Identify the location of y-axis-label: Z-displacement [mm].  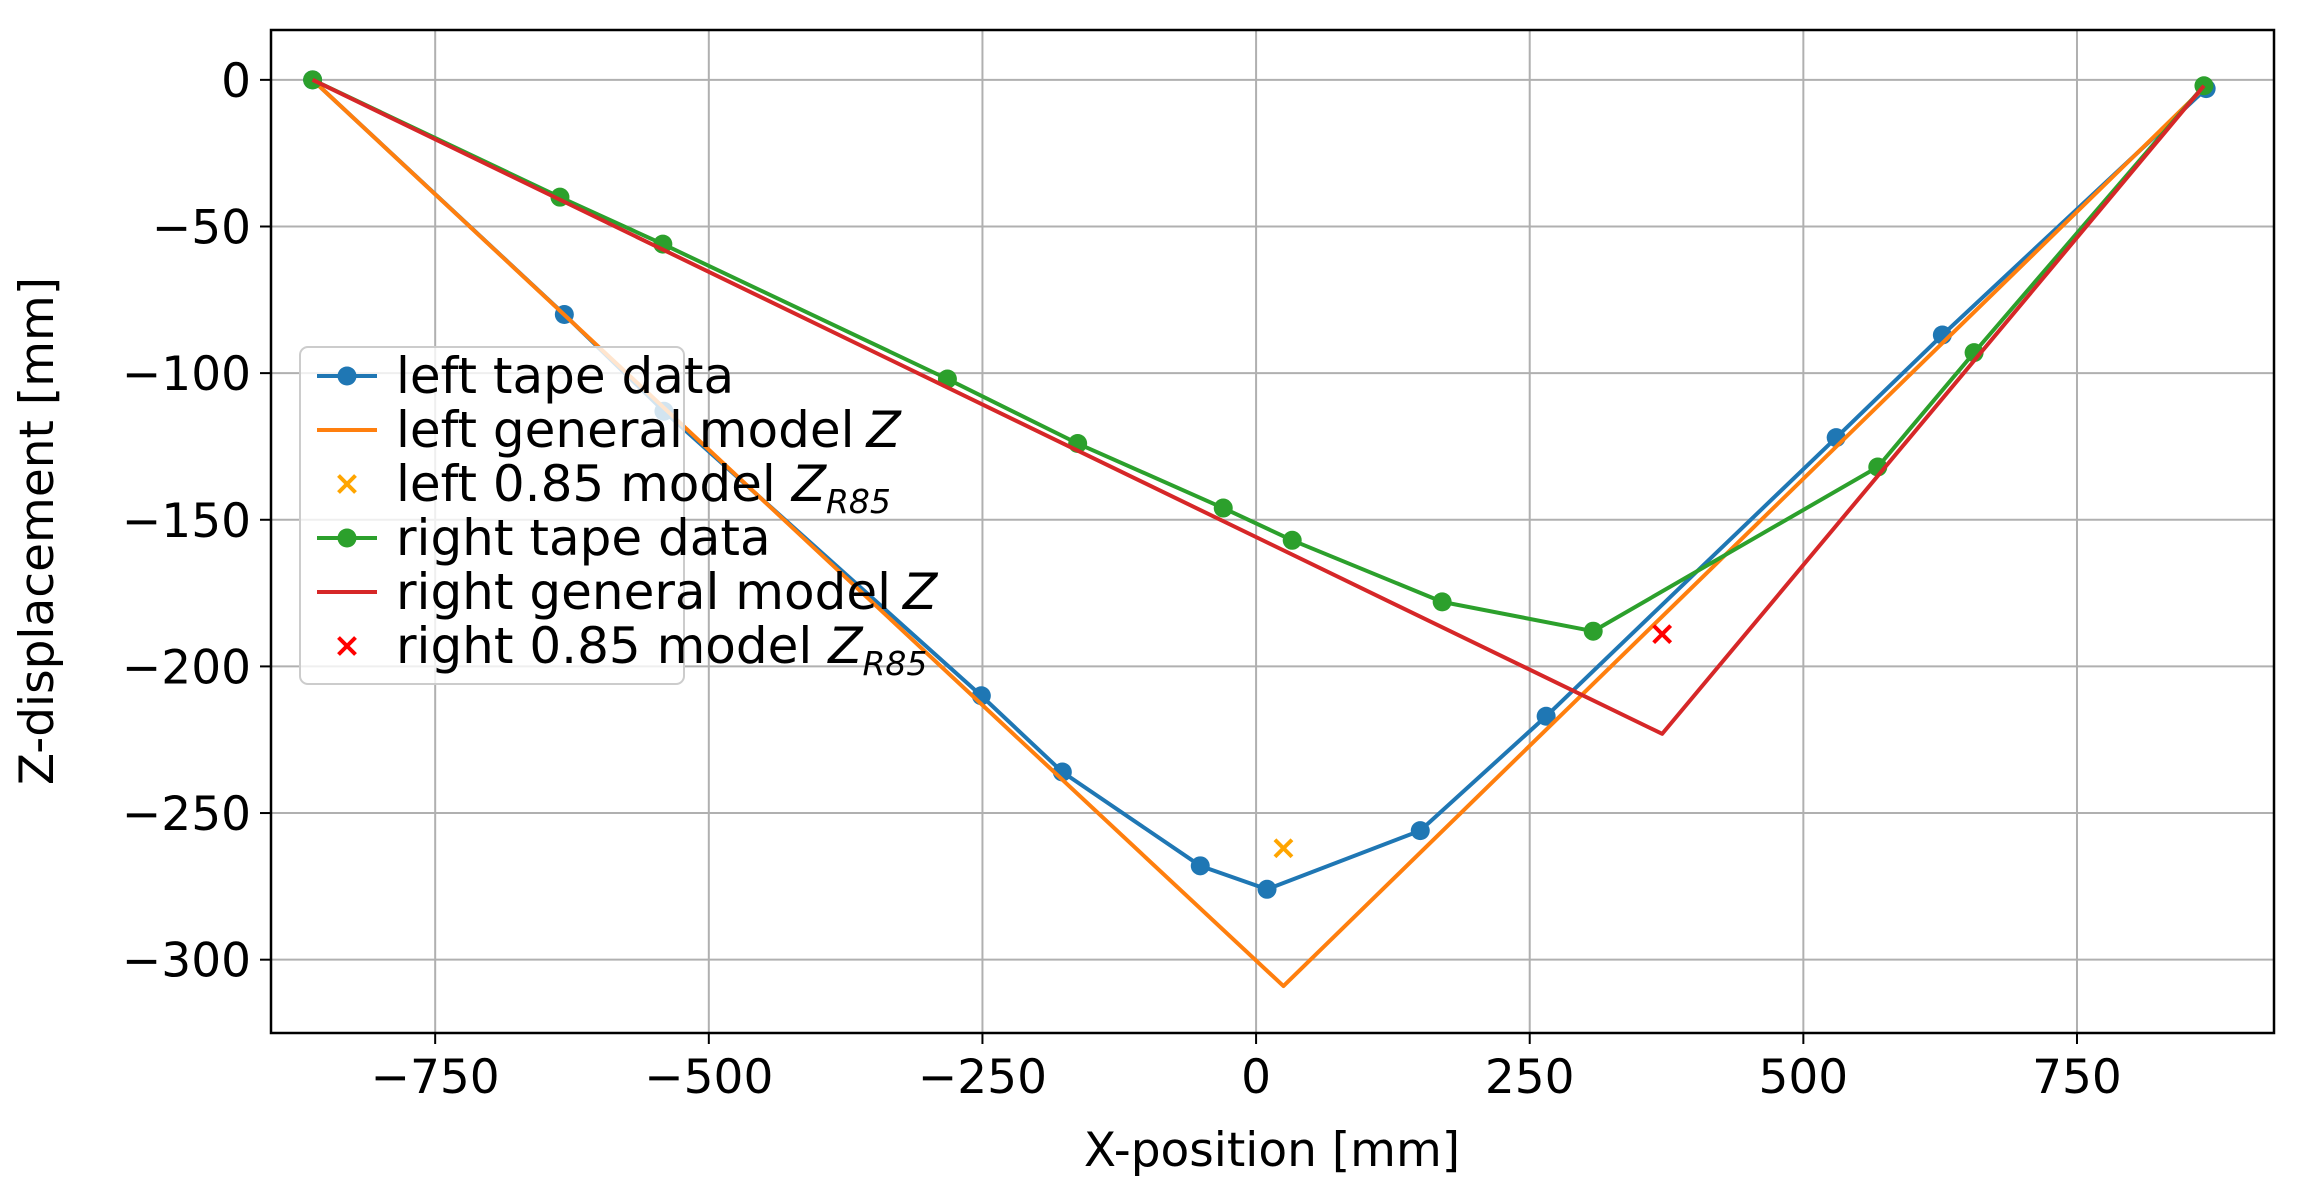
(37, 531).